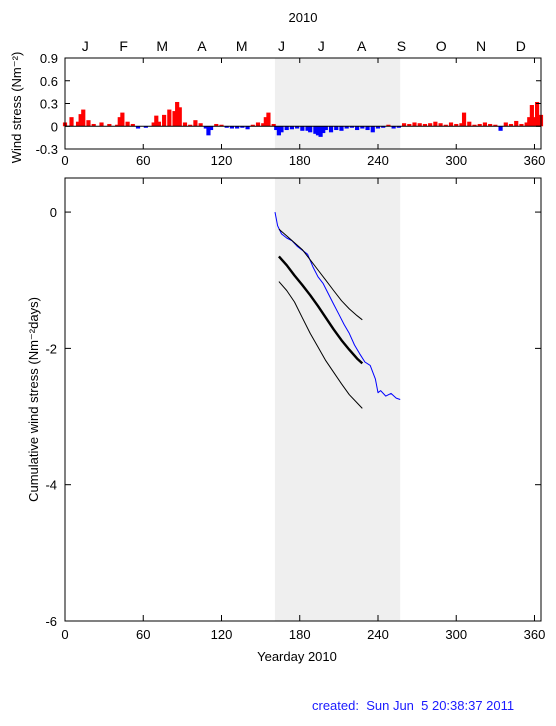  Describe the element at coordinates (202, 46) in the screenshot. I see `month-label: A` at that location.